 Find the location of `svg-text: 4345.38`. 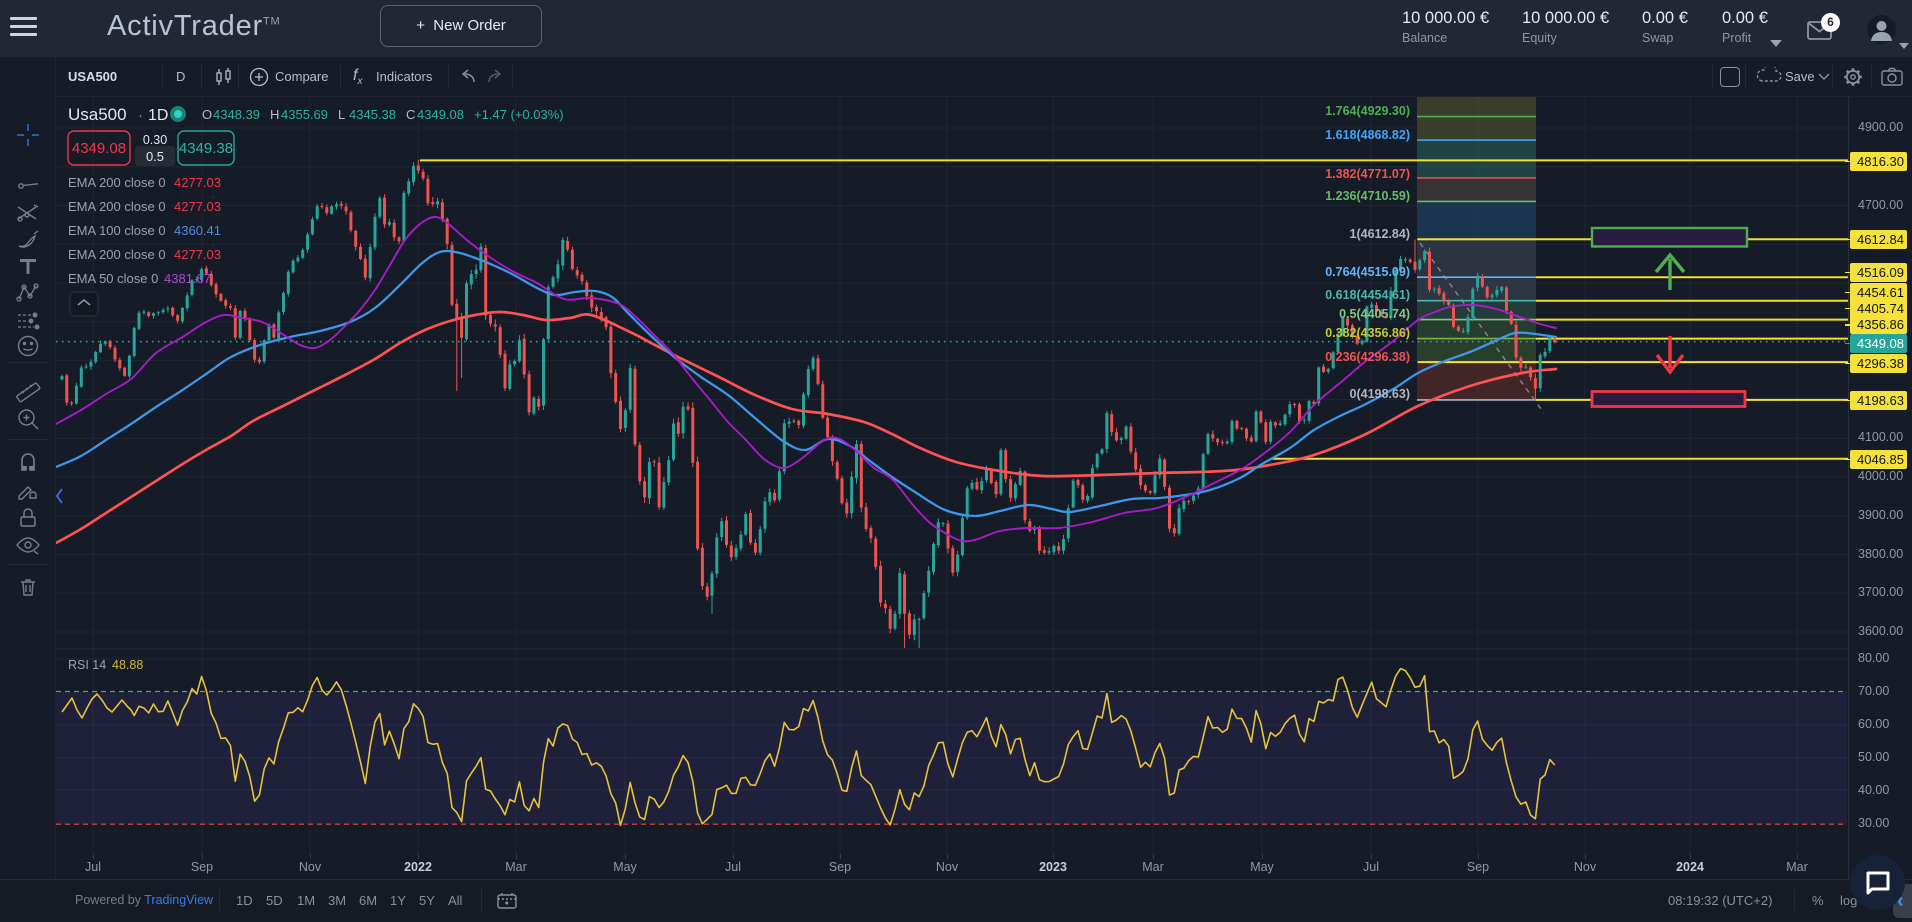

svg-text: 4345.38 is located at coordinates (372, 114).